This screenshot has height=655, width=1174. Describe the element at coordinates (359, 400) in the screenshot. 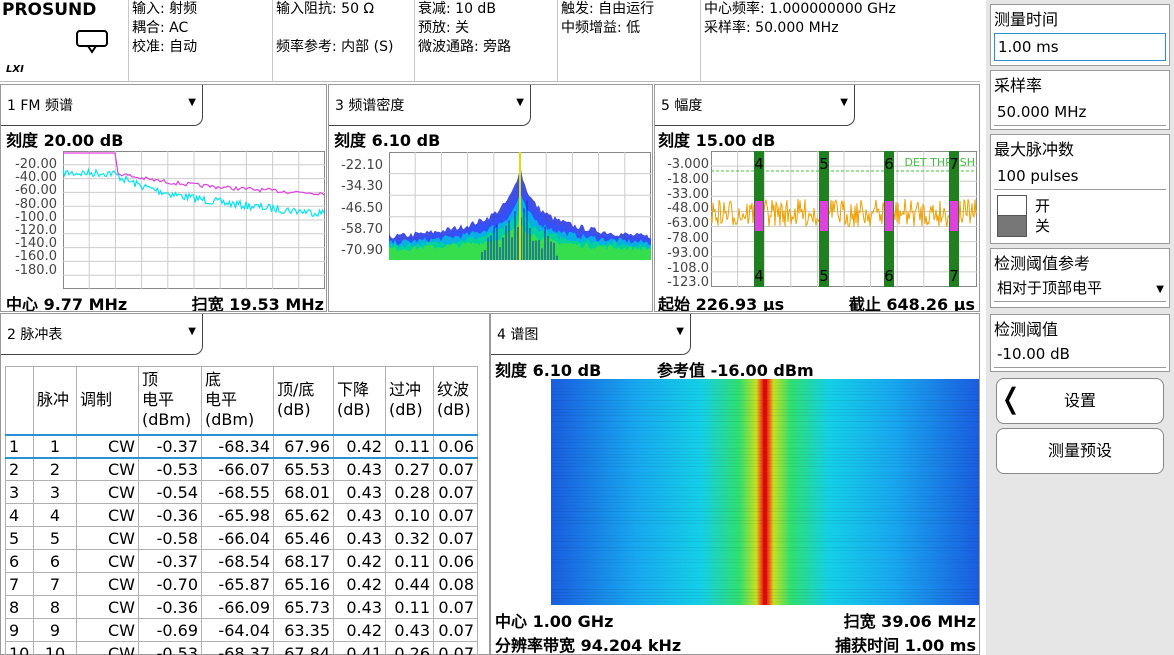

I see `table-header-cell: 下降 (dB)` at that location.